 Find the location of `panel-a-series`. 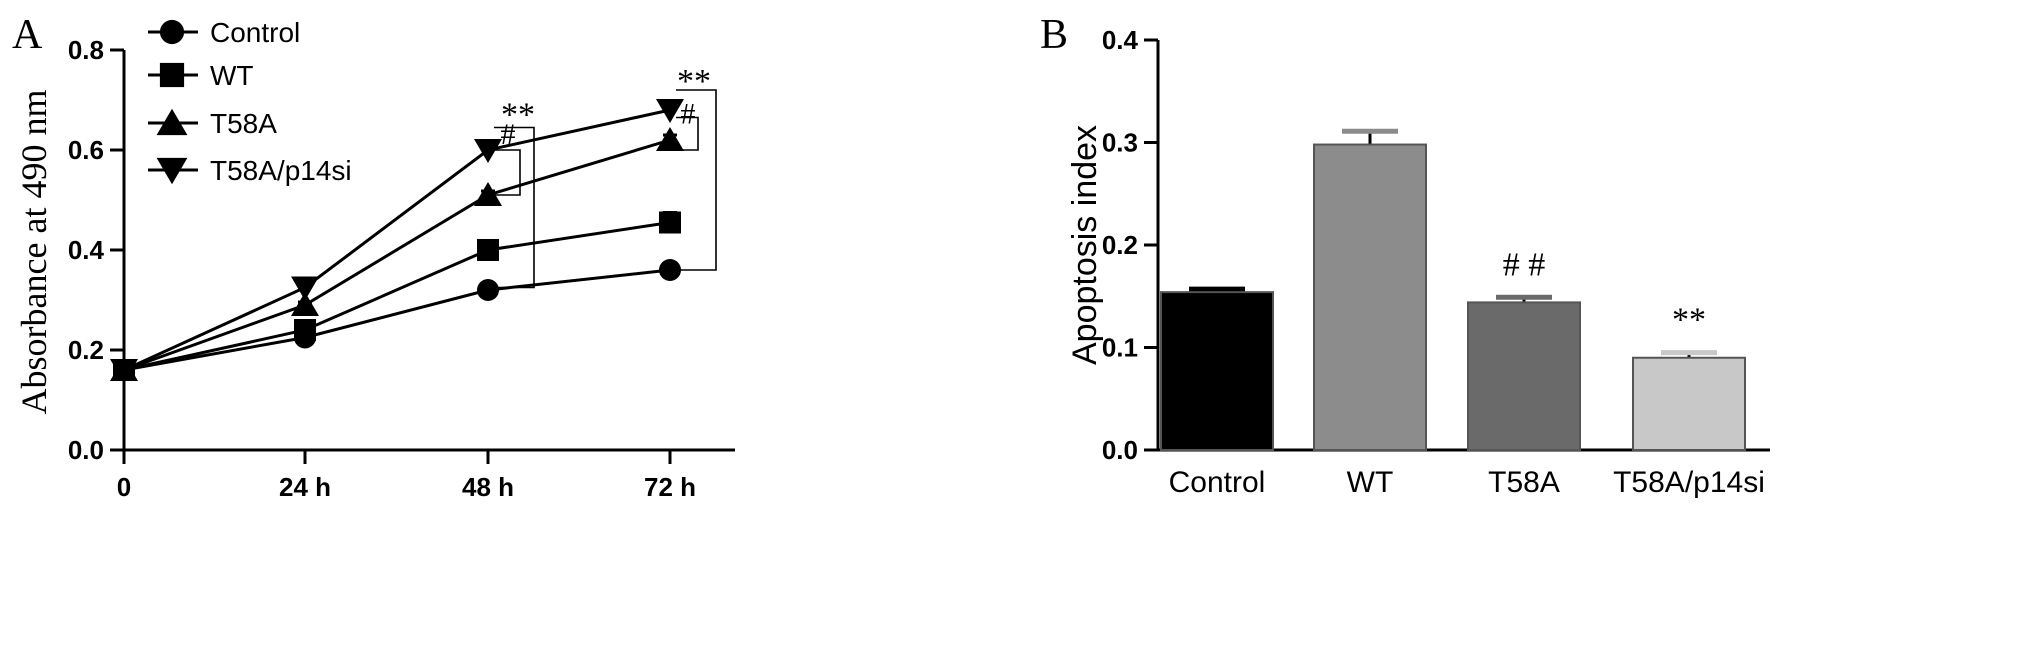

panel-a-series is located at coordinates (397, 241).